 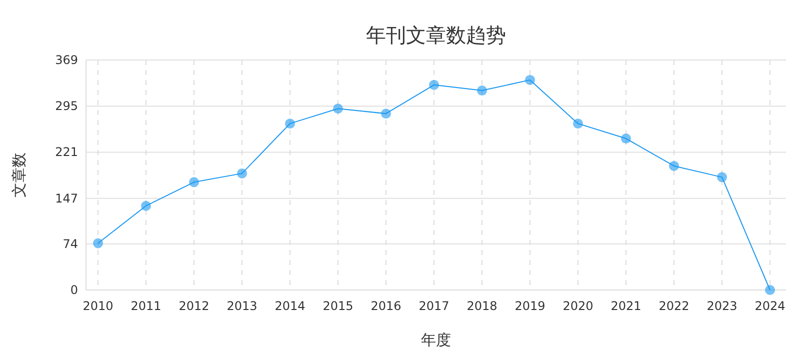 I want to click on x-tick-label: 2011, so click(x=146, y=306).